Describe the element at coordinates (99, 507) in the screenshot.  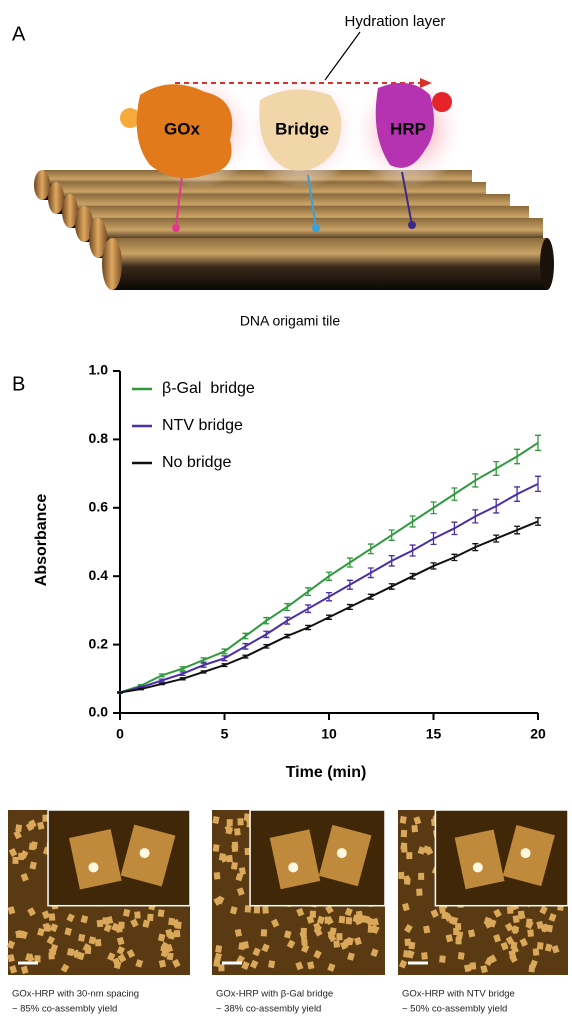
I see `y-tick-label: 0.6` at that location.